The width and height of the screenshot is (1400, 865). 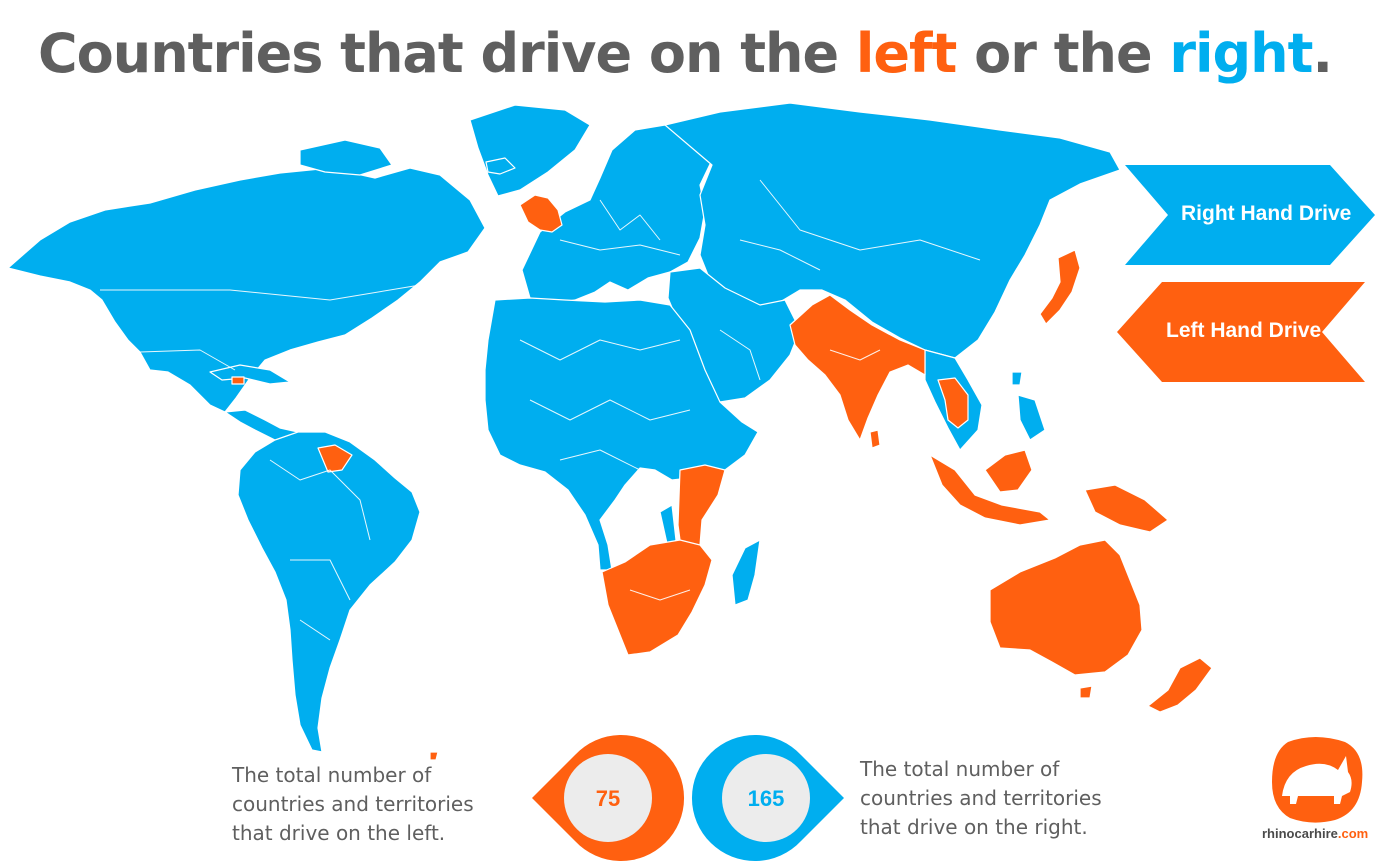 What do you see at coordinates (657, 597) in the screenshot?
I see `region-southern-africa` at bounding box center [657, 597].